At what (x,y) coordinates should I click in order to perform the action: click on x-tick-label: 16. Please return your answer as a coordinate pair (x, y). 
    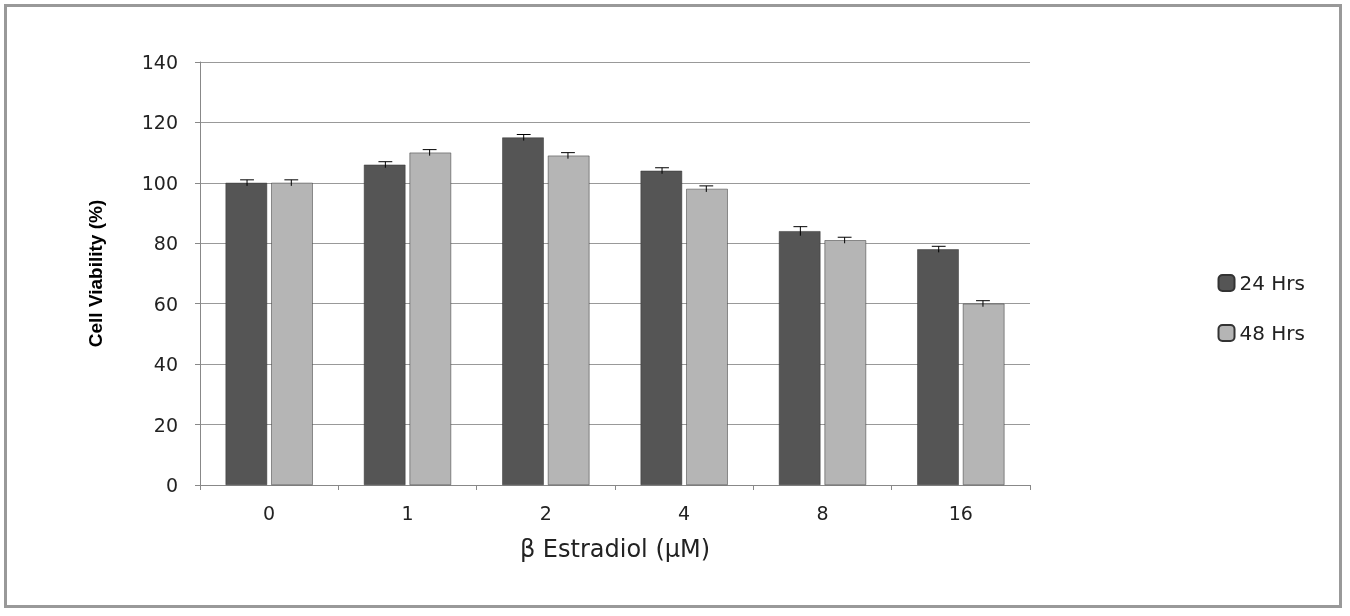
    Looking at the image, I should click on (960, 512).